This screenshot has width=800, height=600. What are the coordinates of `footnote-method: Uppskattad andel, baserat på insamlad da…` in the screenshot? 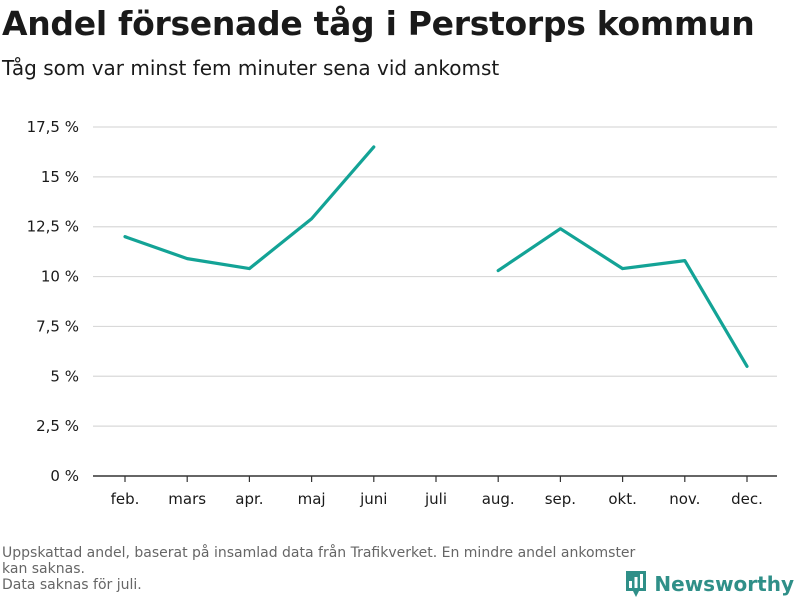 It's located at (319, 561).